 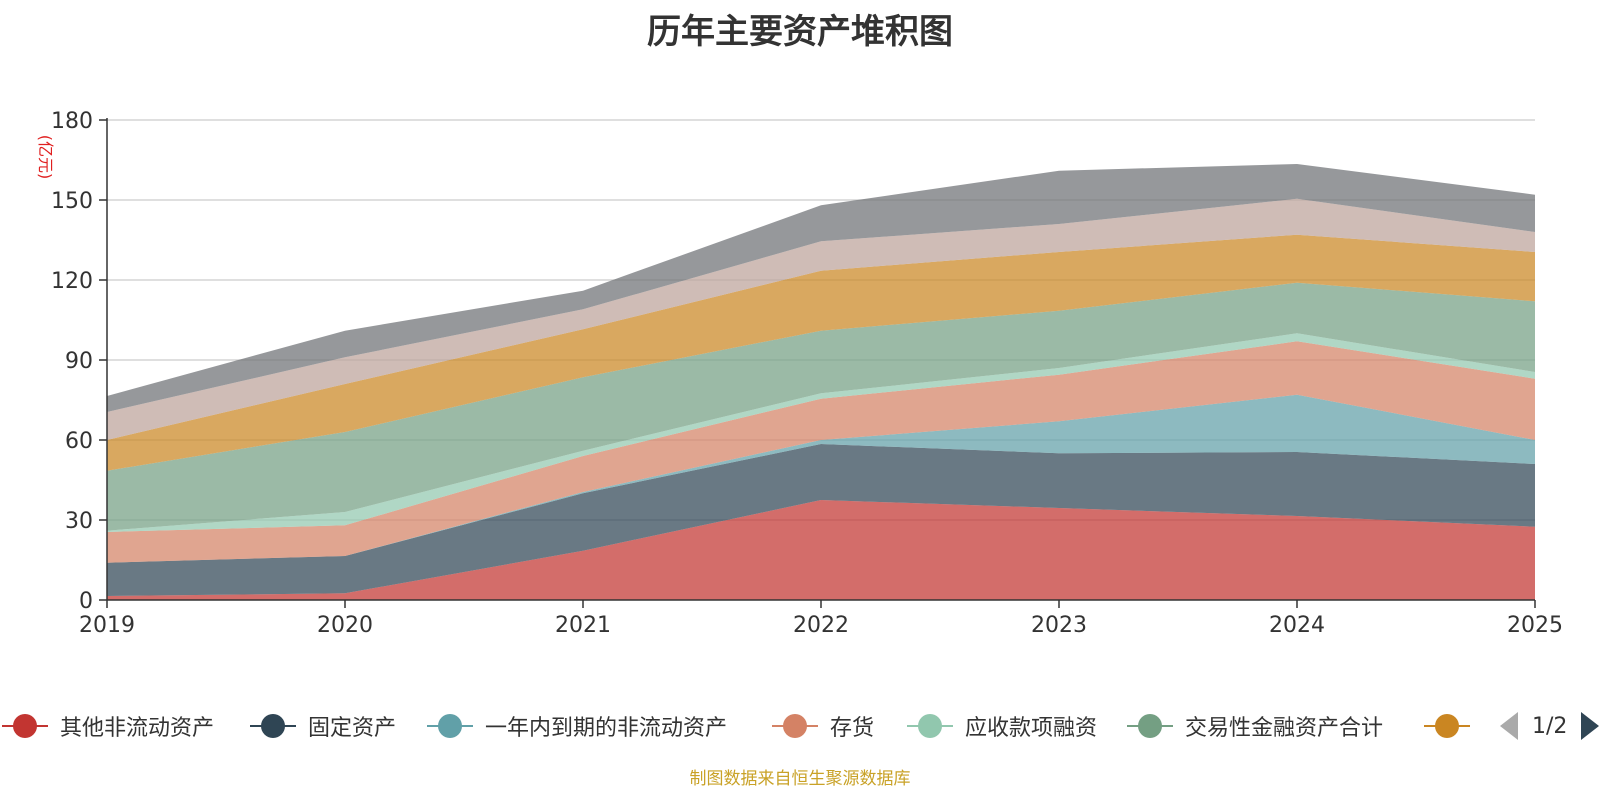 What do you see at coordinates (345, 625) in the screenshot?
I see `x-tick-label: 2020` at bounding box center [345, 625].